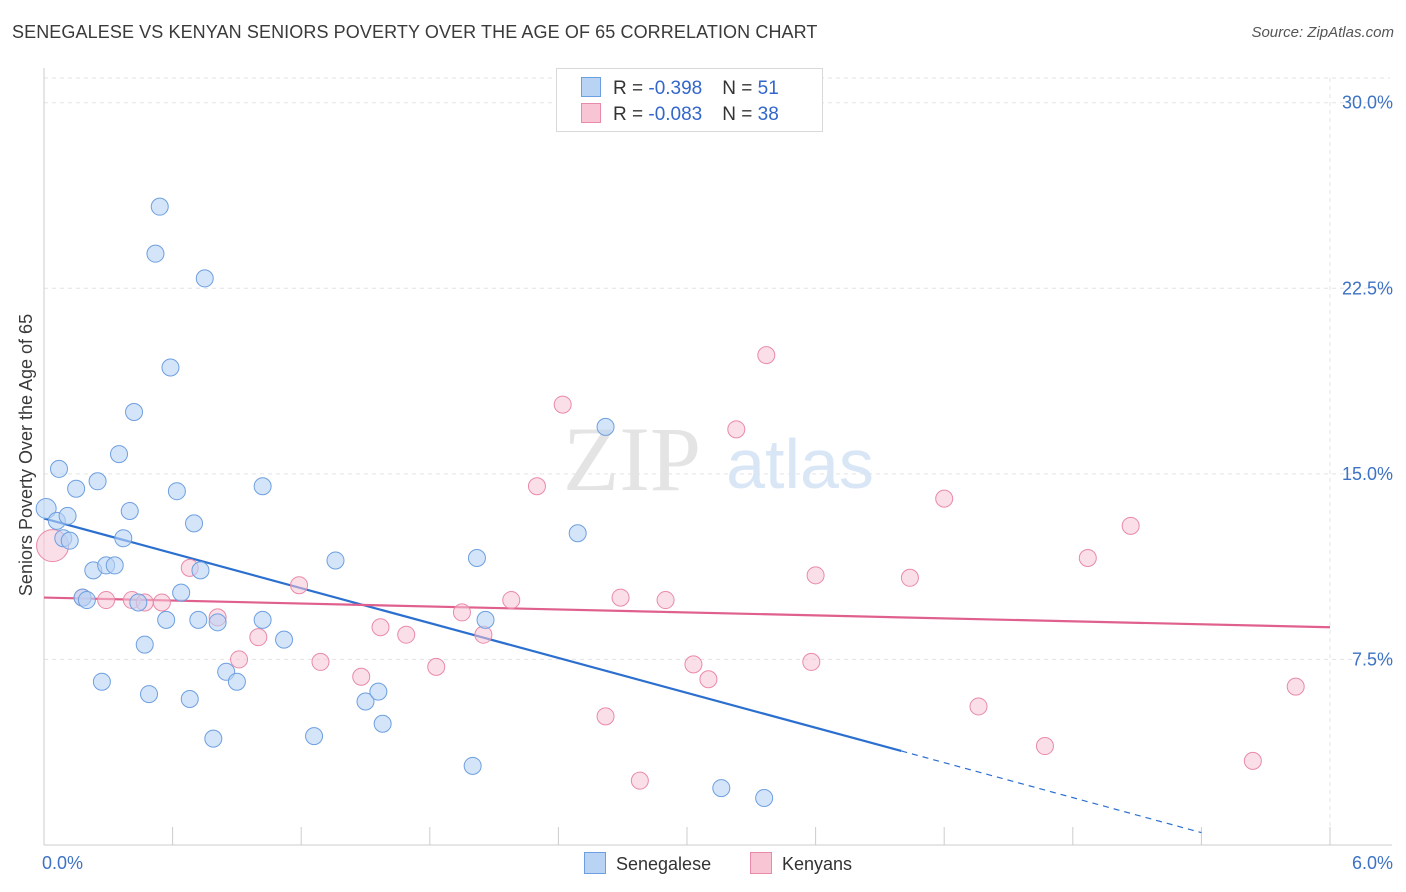  Describe the element at coordinates (687, 612) in the screenshot. I see `kenyans-trend-line` at that location.